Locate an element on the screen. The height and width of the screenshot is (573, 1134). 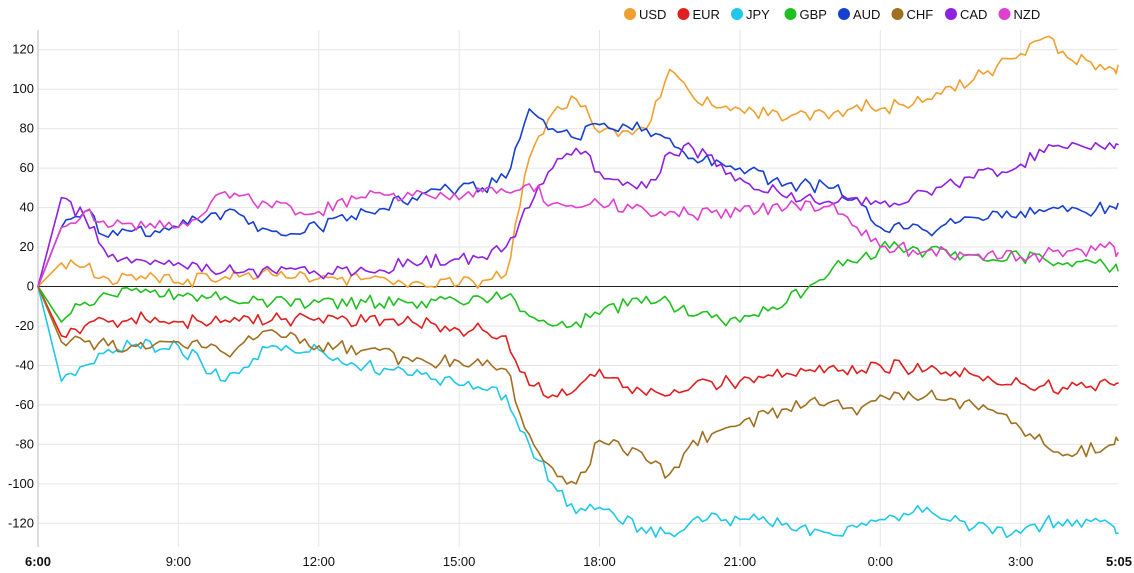
y-tick-label: 0 is located at coordinates (30, 286).